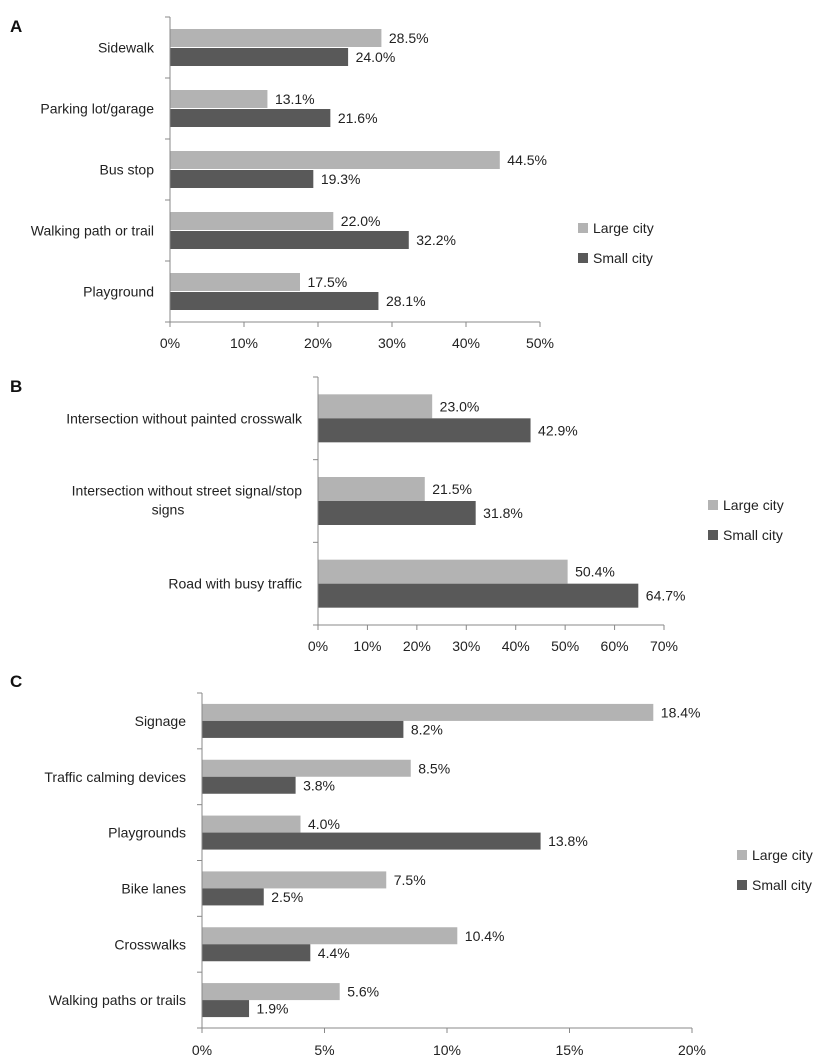 This screenshot has width=829, height=1063. What do you see at coordinates (324, 1050) in the screenshot?
I see `x-tick-label: 5%` at bounding box center [324, 1050].